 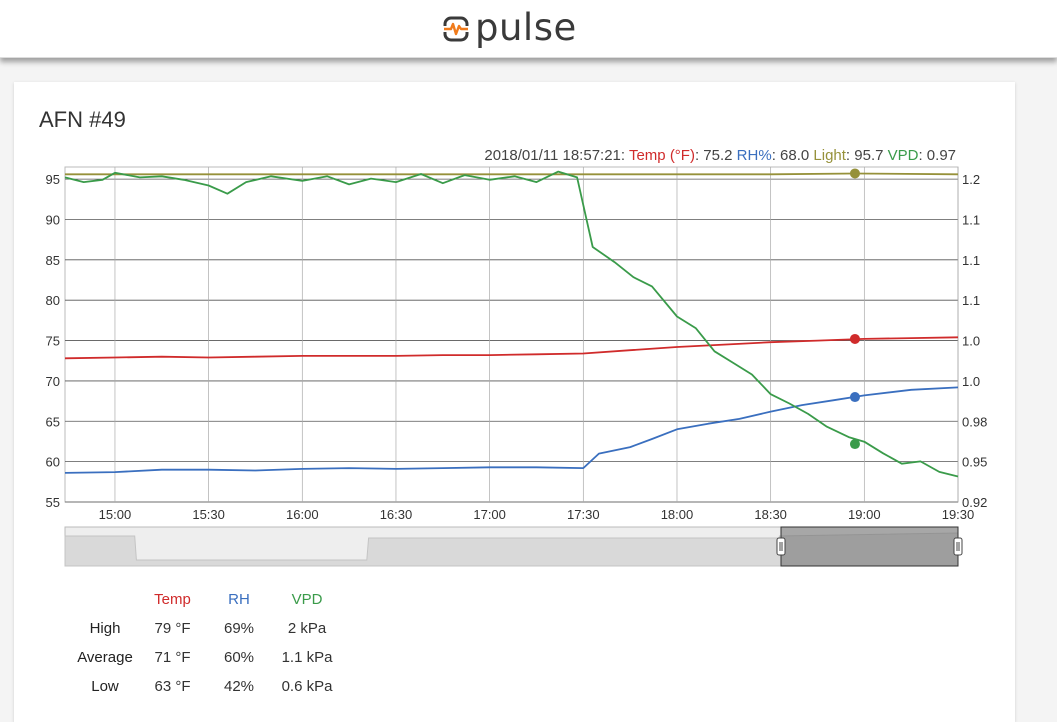 I want to click on stats-header-row: Temp RH VPD, so click(x=205, y=599).